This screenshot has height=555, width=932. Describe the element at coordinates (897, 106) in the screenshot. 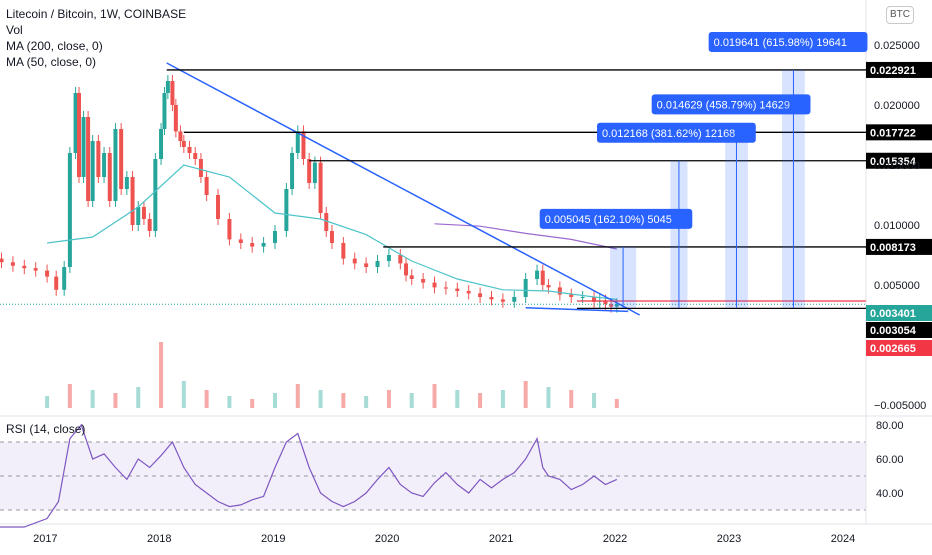

I see `price-tick-label: 0.020000` at that location.